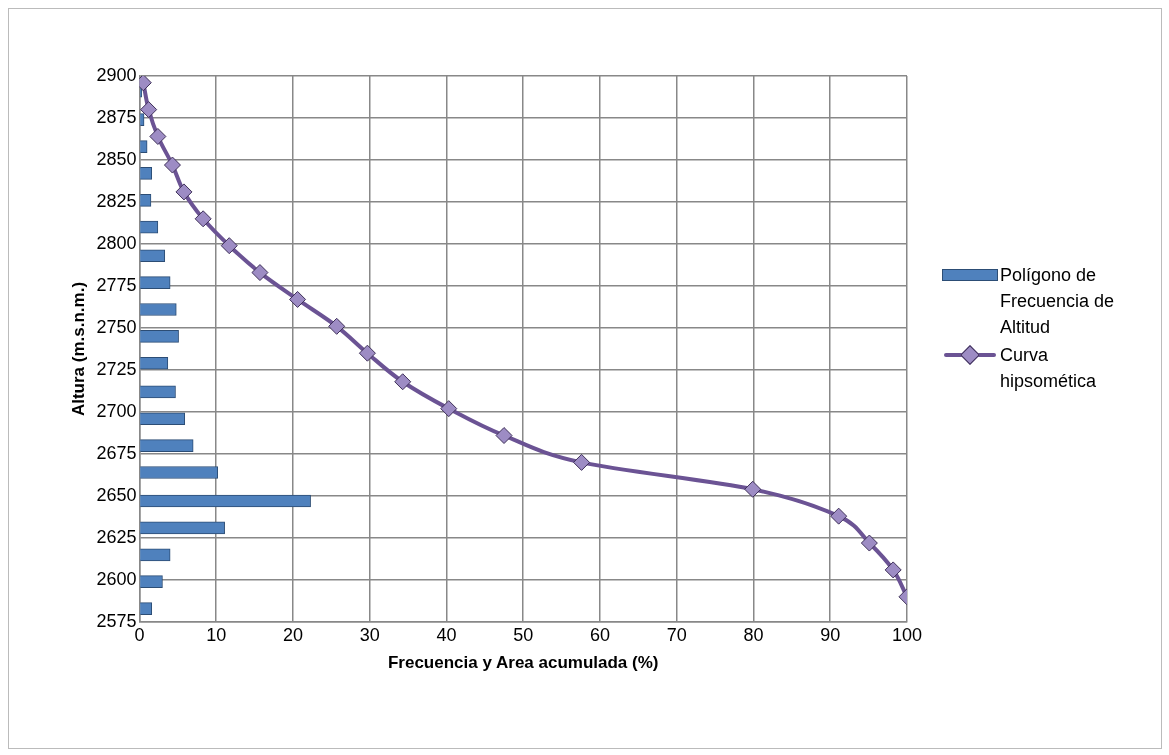 This screenshot has height=755, width=1169. Describe the element at coordinates (292, 634) in the screenshot. I see `x-tick-label: 20` at that location.